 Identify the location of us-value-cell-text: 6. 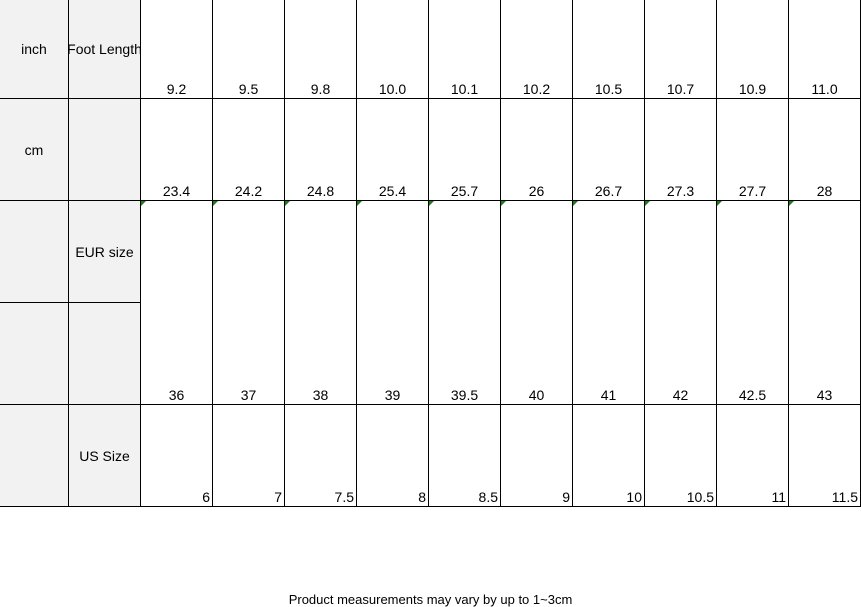
(206, 497).